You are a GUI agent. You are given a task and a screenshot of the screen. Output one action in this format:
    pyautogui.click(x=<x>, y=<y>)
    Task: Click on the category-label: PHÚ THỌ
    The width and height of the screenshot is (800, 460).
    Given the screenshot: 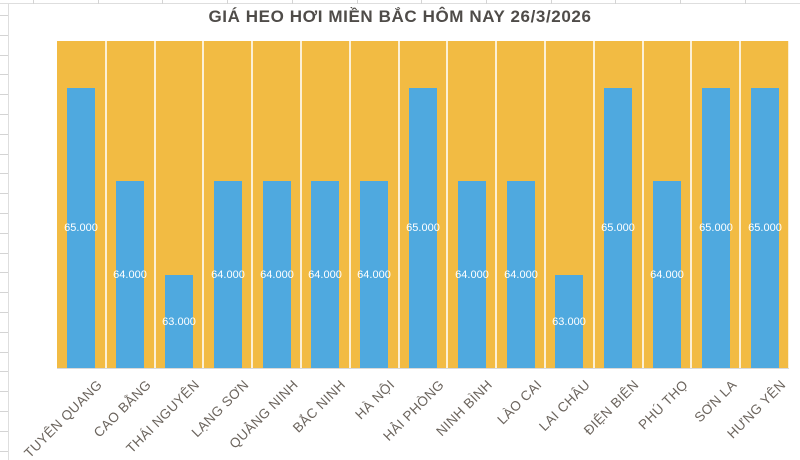 What is the action you would take?
    pyautogui.click(x=663, y=405)
    